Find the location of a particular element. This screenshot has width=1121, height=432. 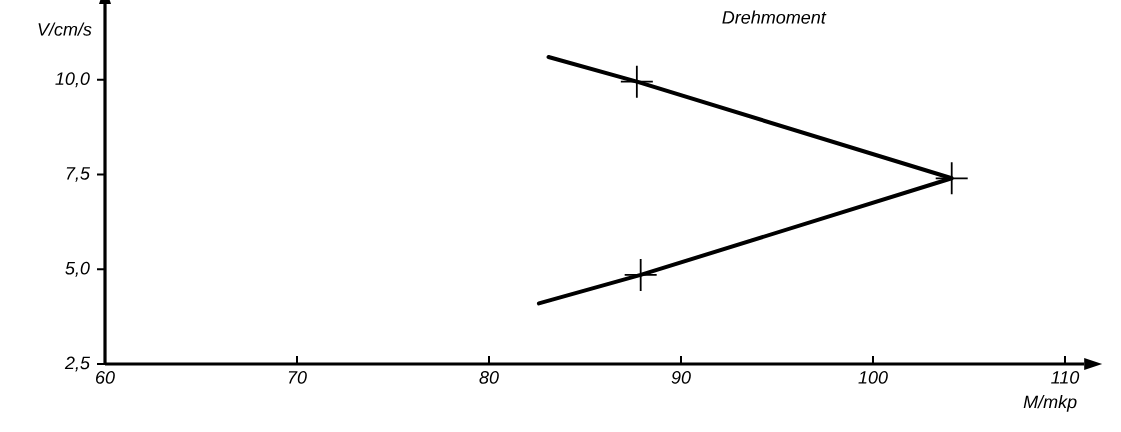

x-tick-label: 70 is located at coordinates (297, 377).